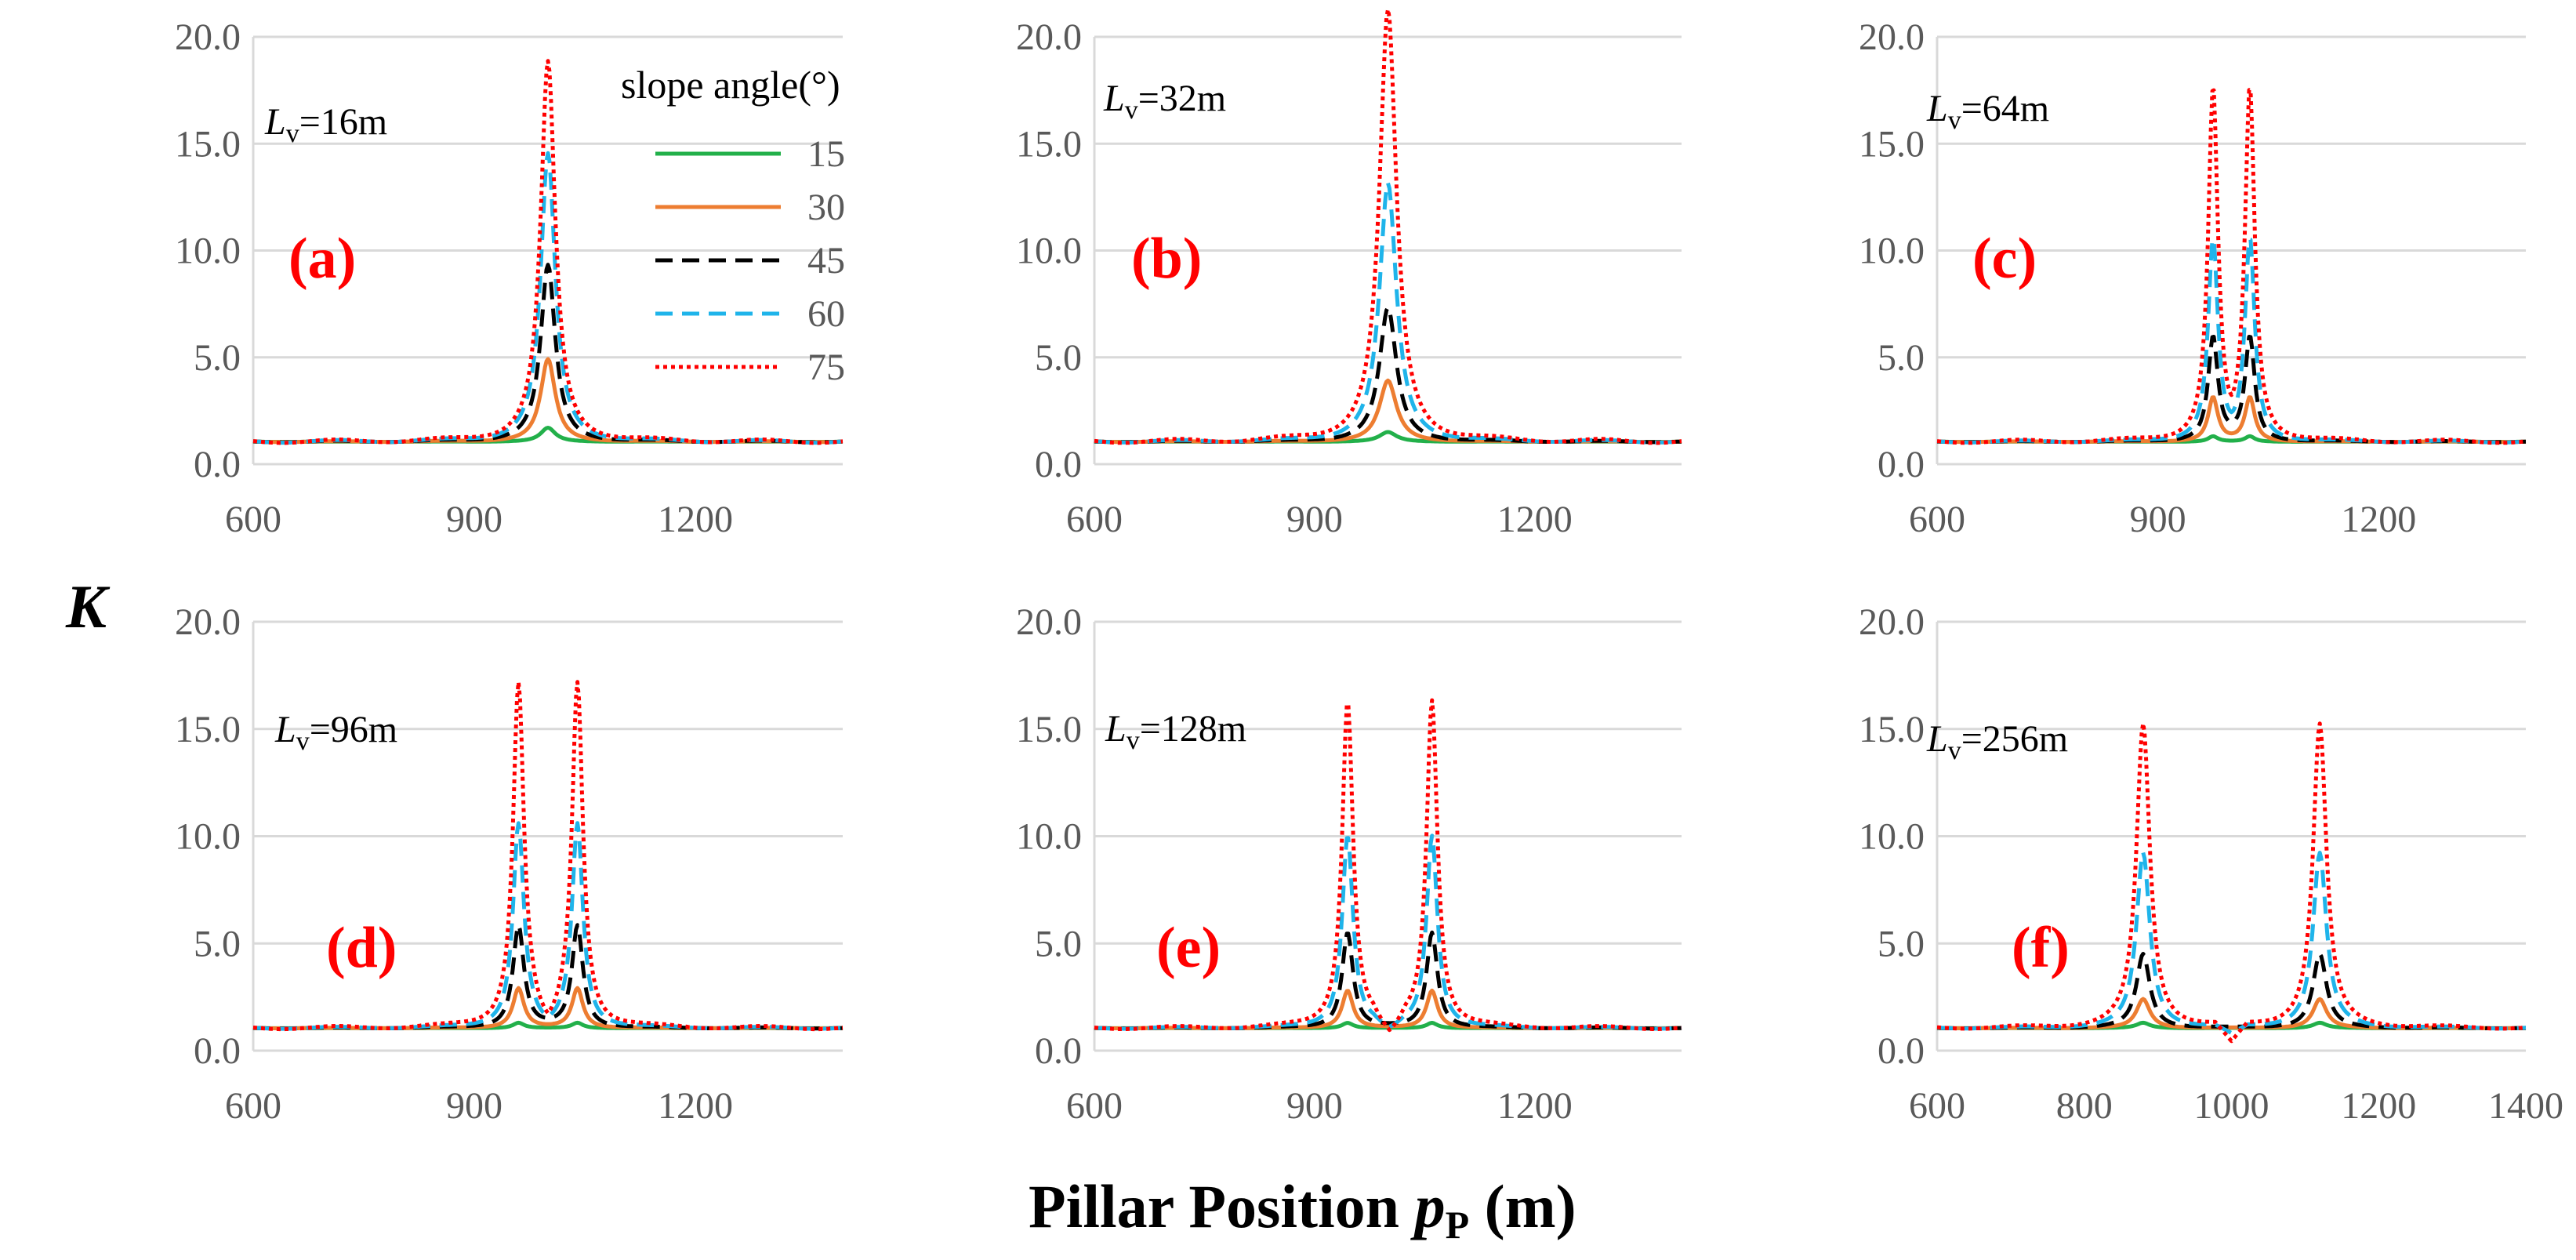 Image resolution: width=2576 pixels, height=1260 pixels. I want to click on lv-label-b: Lv=32m, so click(1164, 101).